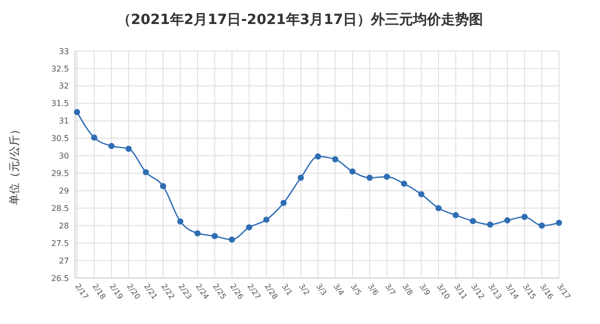 This screenshot has width=600, height=324. Describe the element at coordinates (60, 139) in the screenshot. I see `y-tick-label: 30.5` at that location.